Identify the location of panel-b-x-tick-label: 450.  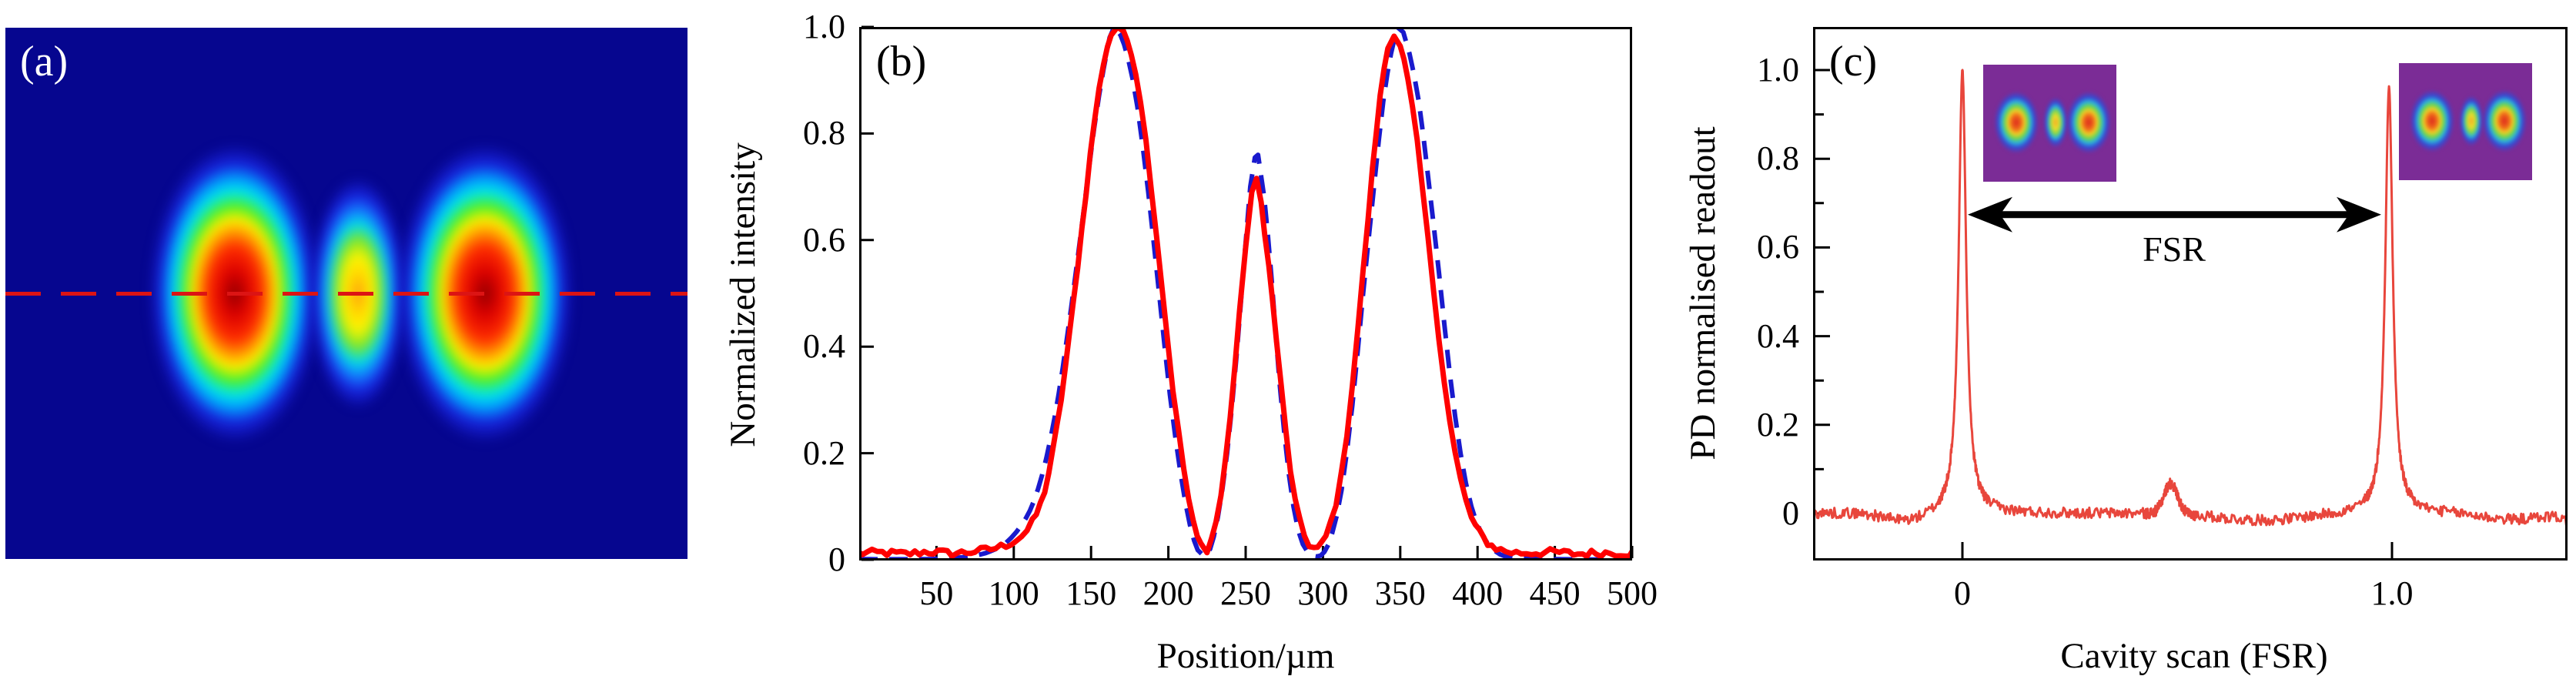
(1555, 593).